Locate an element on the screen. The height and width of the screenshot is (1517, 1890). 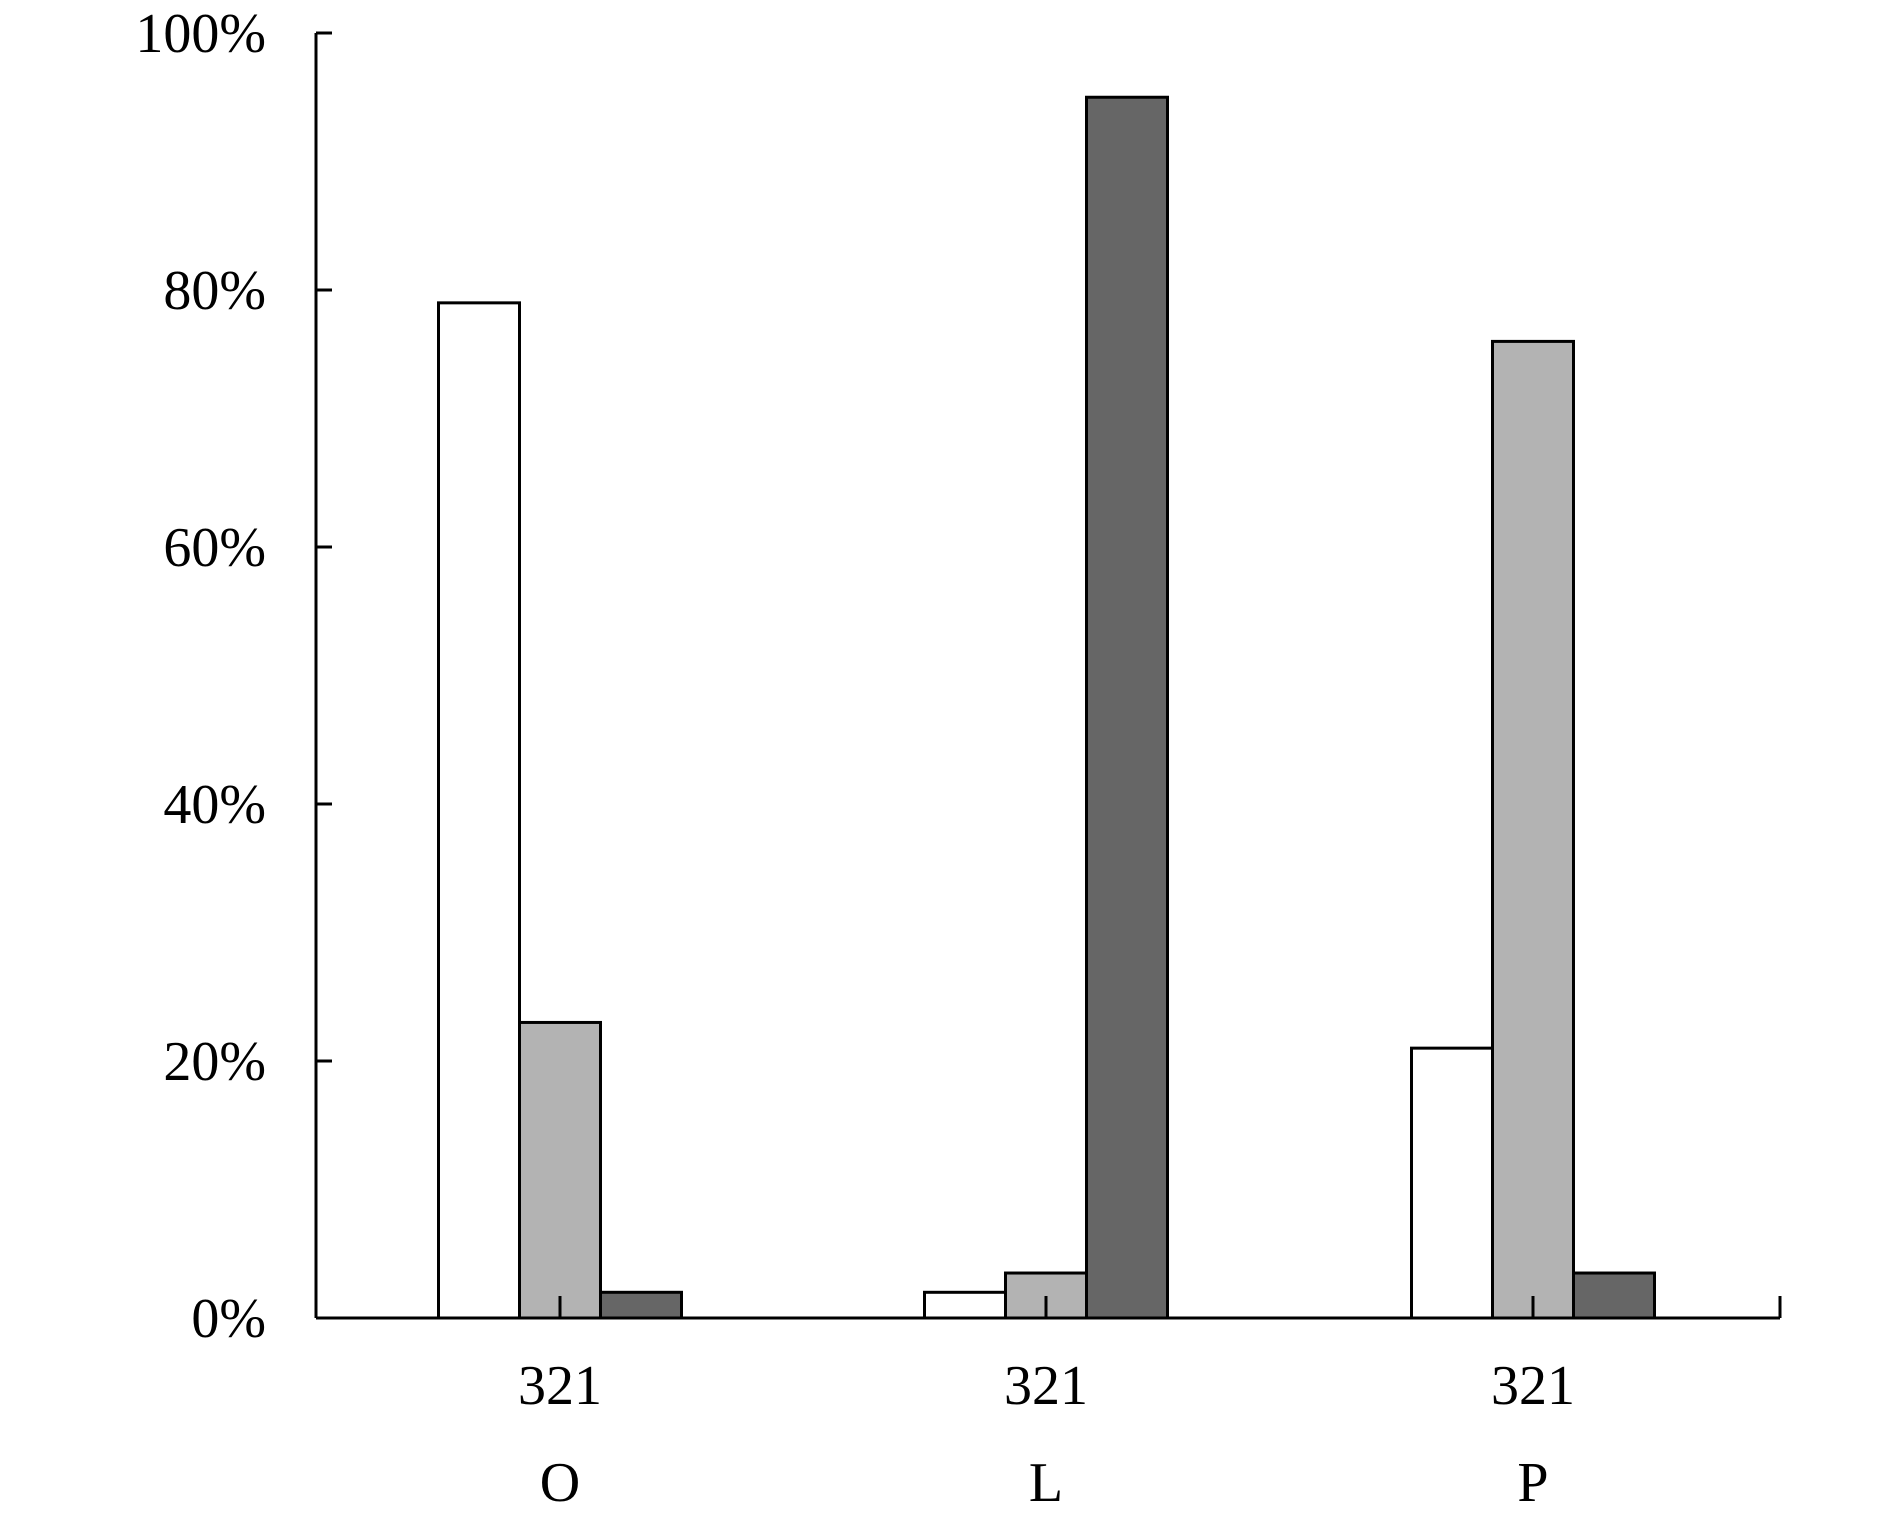
y-tick-label: 80% is located at coordinates (214, 291).